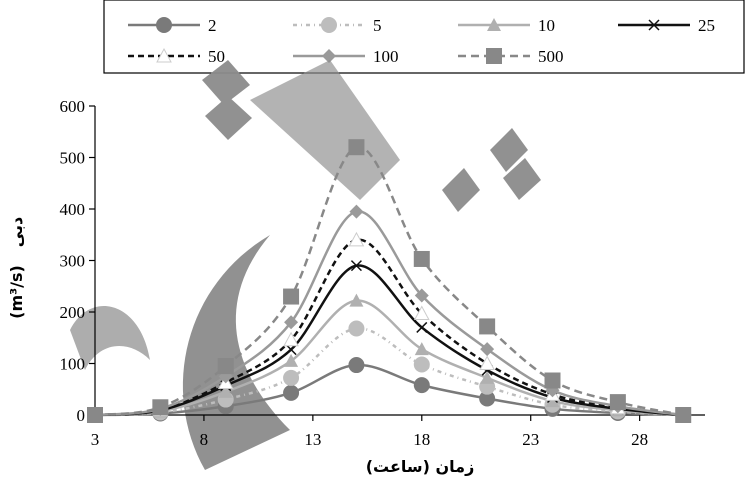 Image resolution: width=746 pixels, height=477 pixels. What do you see at coordinates (530, 439) in the screenshot?
I see `x-tick-label: 23` at bounding box center [530, 439].